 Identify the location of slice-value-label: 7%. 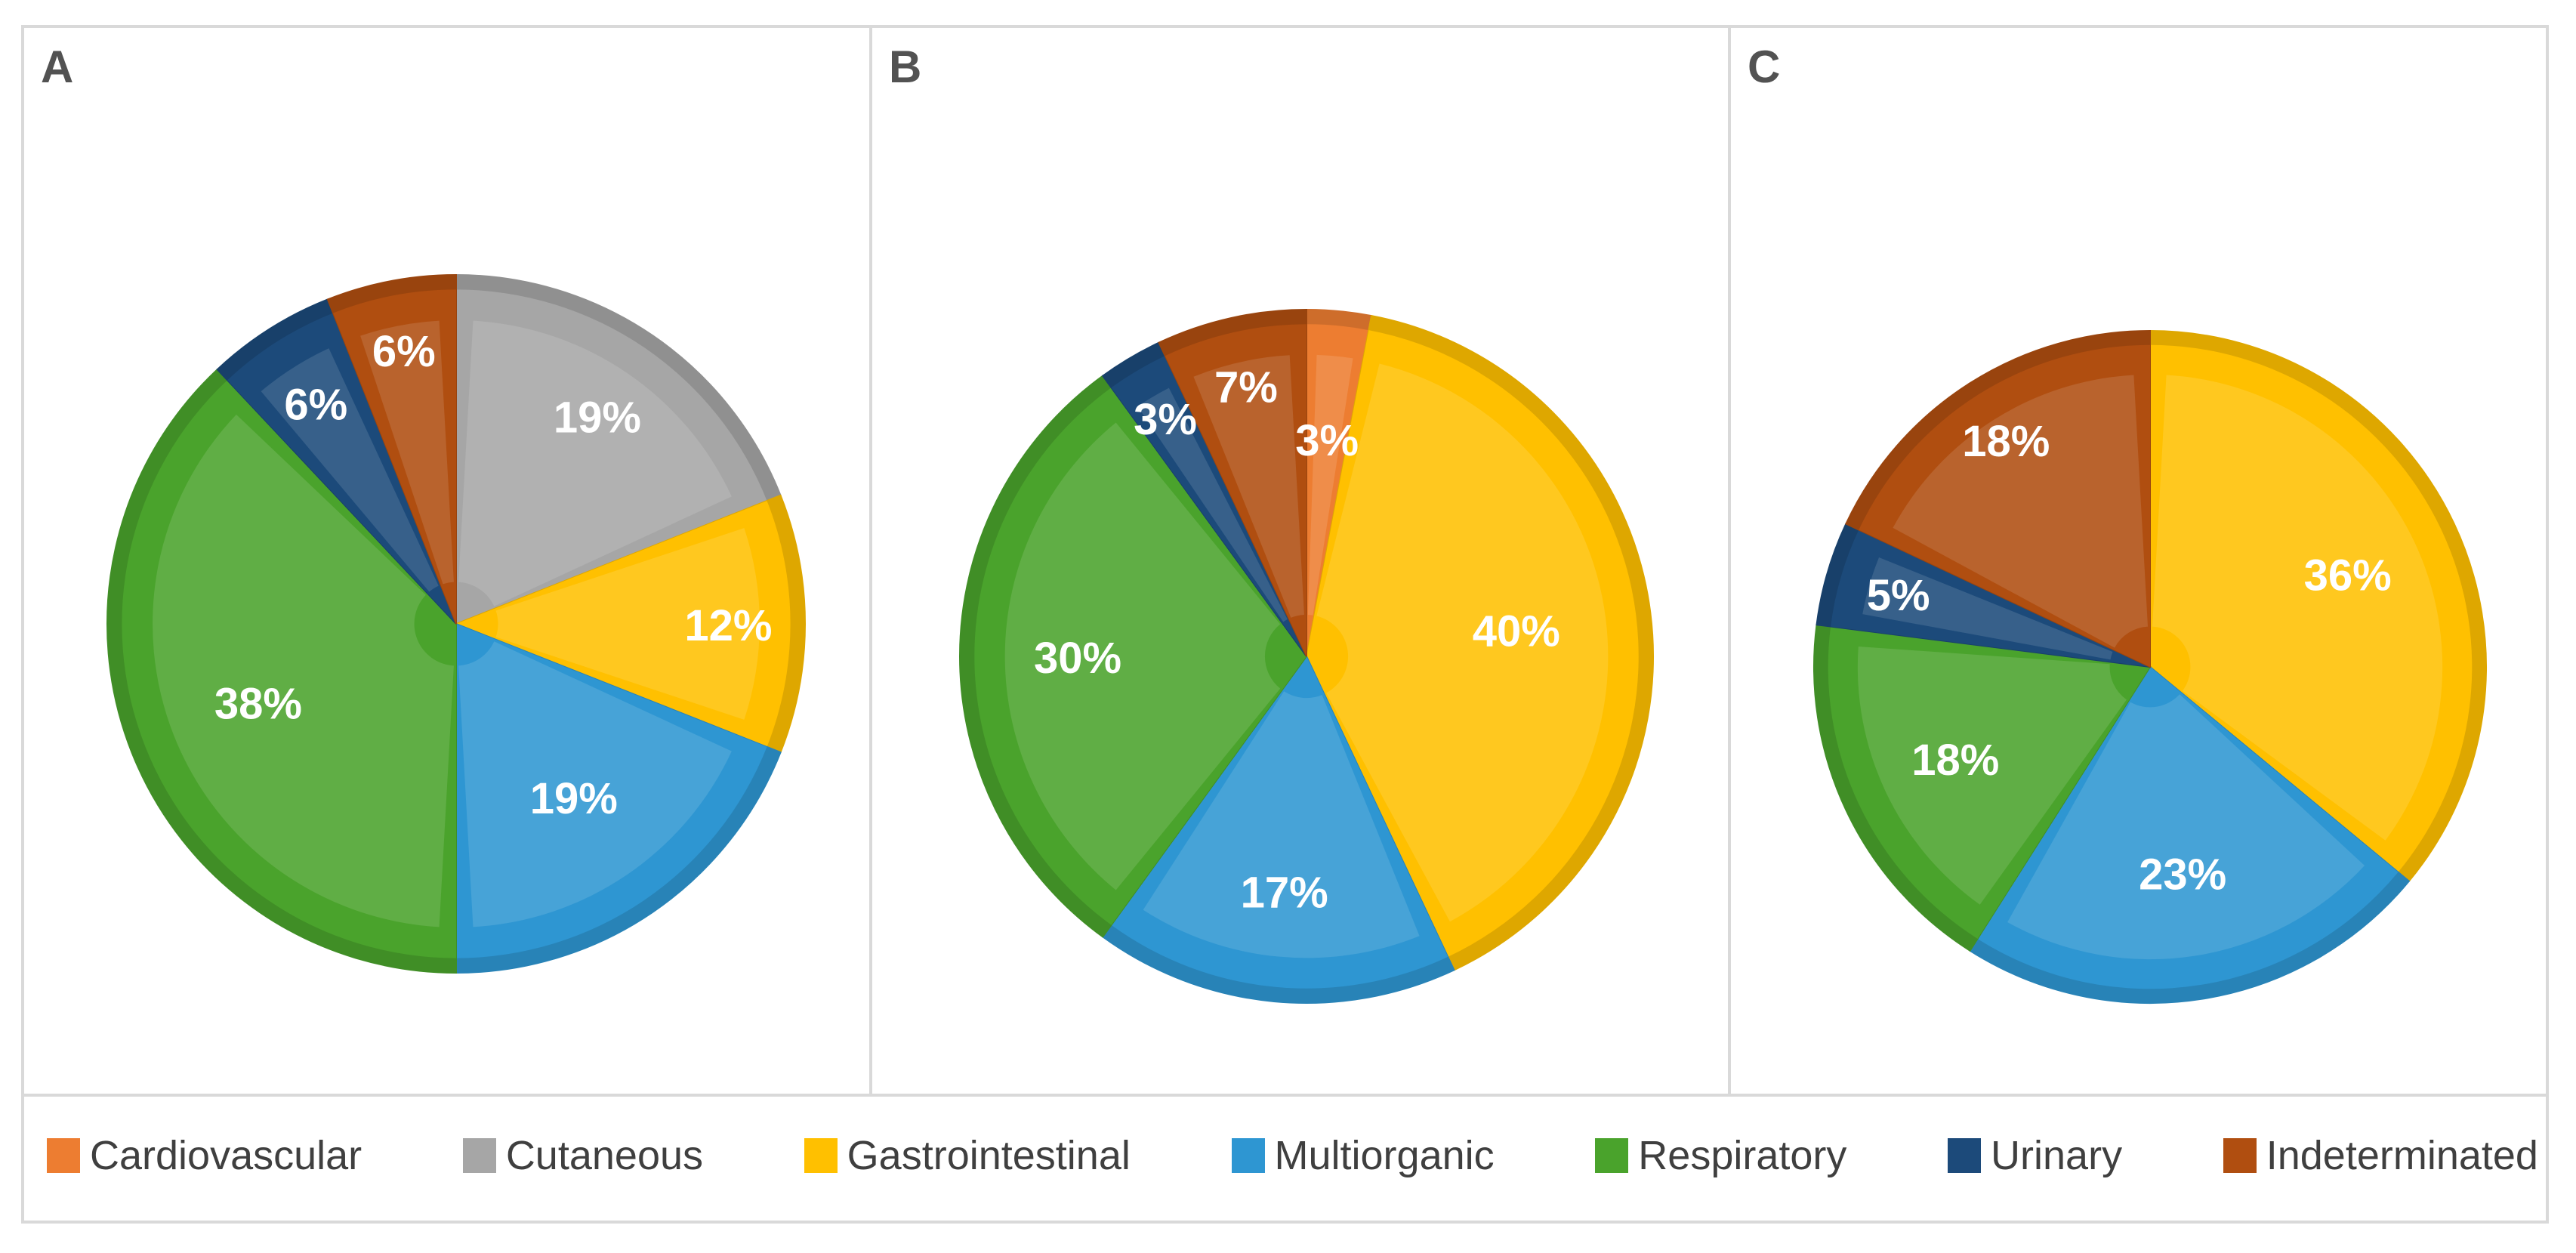
(1246, 387).